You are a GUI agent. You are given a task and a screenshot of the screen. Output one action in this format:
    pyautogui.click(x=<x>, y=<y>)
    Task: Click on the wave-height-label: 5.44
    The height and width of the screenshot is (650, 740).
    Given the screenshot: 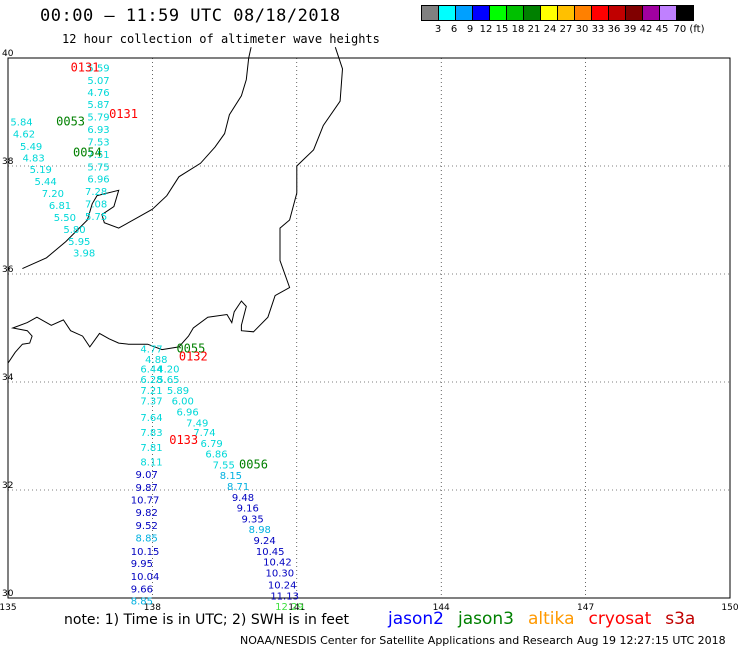 What is the action you would take?
    pyautogui.click(x=45, y=182)
    